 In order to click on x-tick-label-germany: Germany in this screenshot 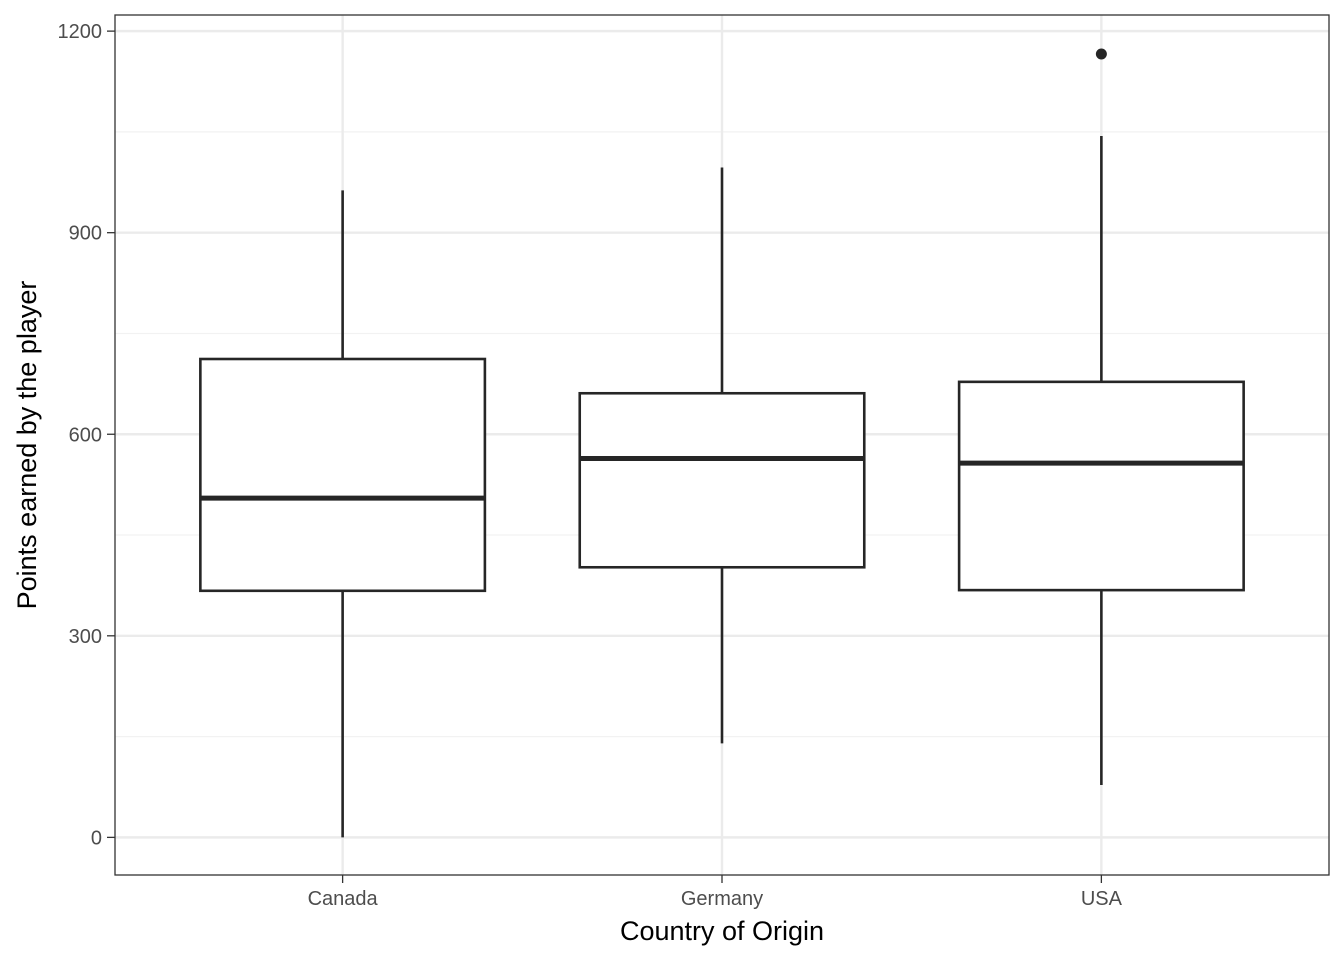, I will do `click(722, 899)`.